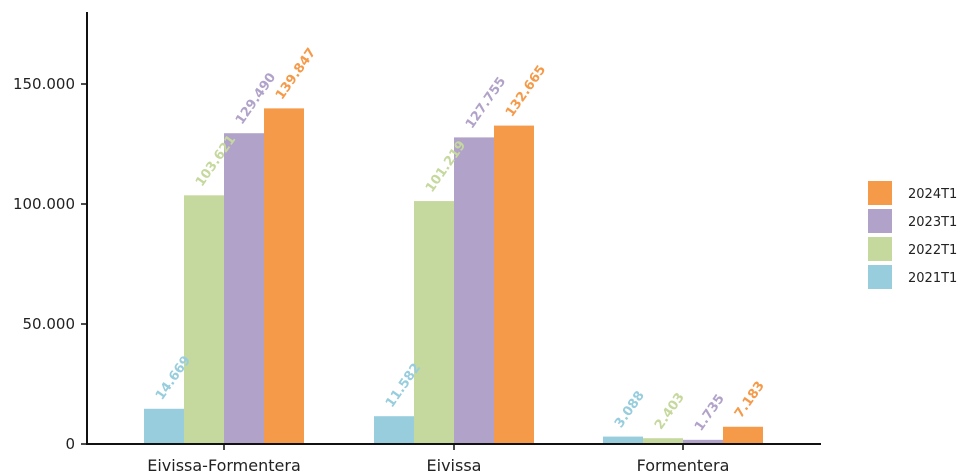  I want to click on data-label: 2.403, so click(670, 411).